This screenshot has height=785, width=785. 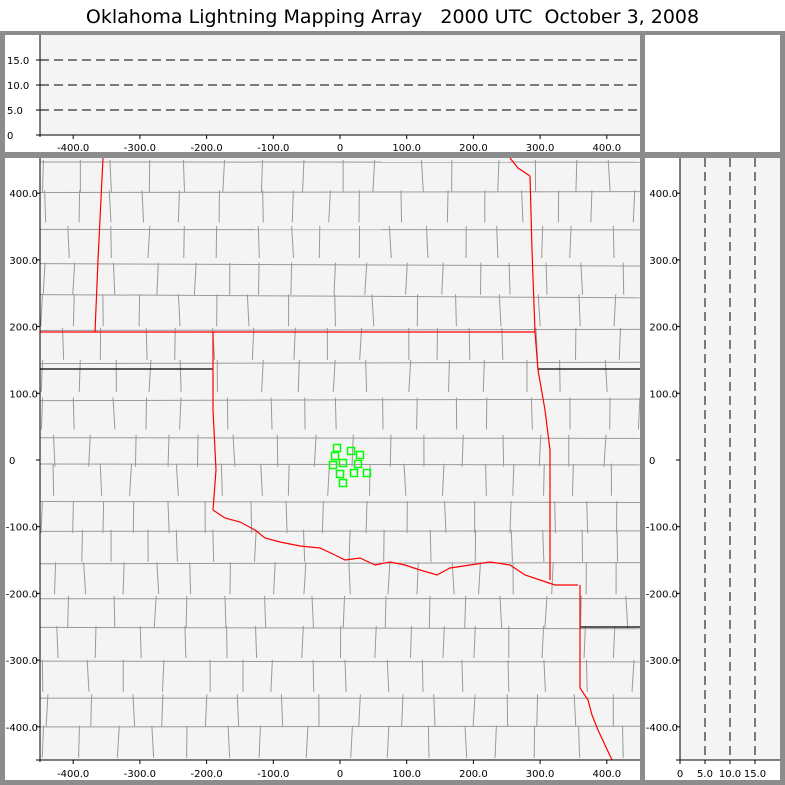 What do you see at coordinates (206, 148) in the screenshot?
I see `x-tick-label: -200.0` at bounding box center [206, 148].